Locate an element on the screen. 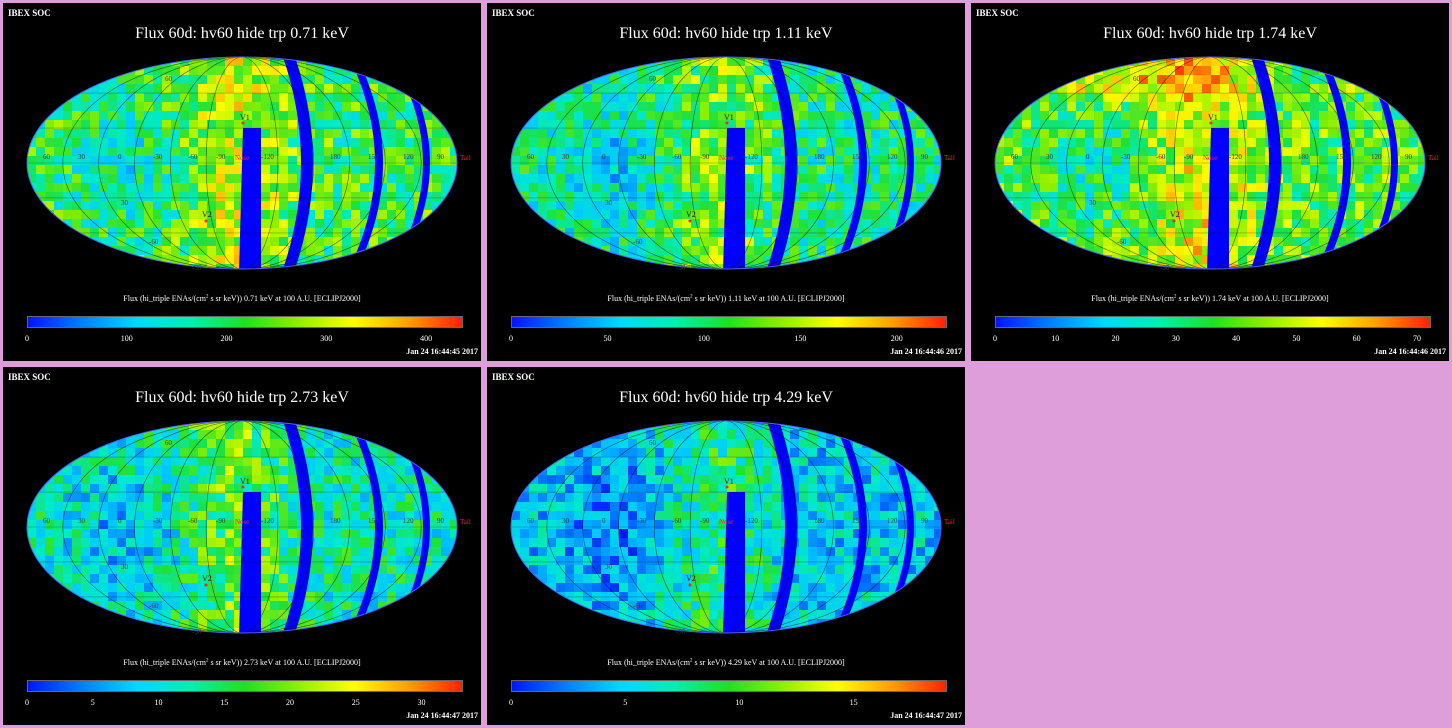 The image size is (1452, 728). colorbar-tick-label: 30 is located at coordinates (421, 702).